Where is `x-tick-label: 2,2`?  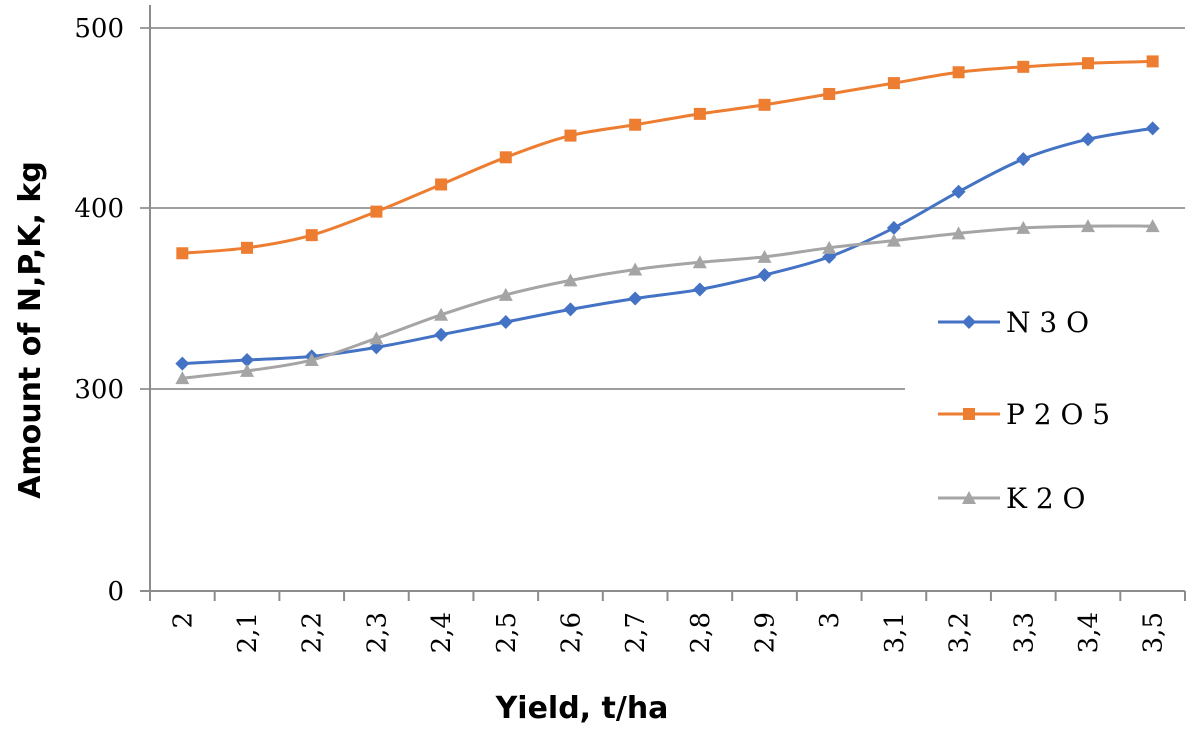
x-tick-label: 2,2 is located at coordinates (313, 632).